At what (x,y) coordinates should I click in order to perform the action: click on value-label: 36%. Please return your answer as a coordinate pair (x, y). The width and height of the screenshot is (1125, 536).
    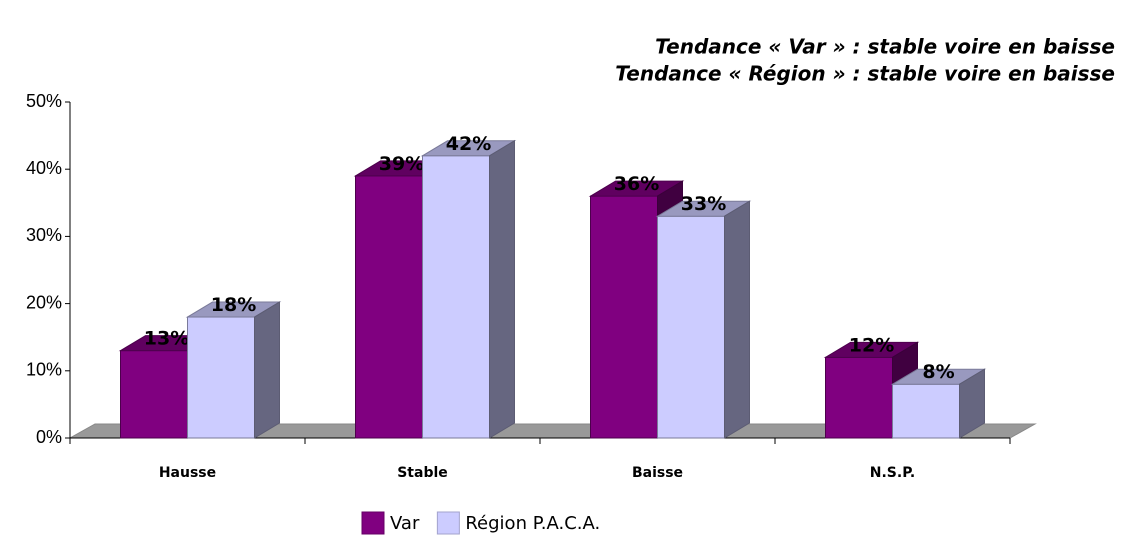
    Looking at the image, I should click on (636, 184).